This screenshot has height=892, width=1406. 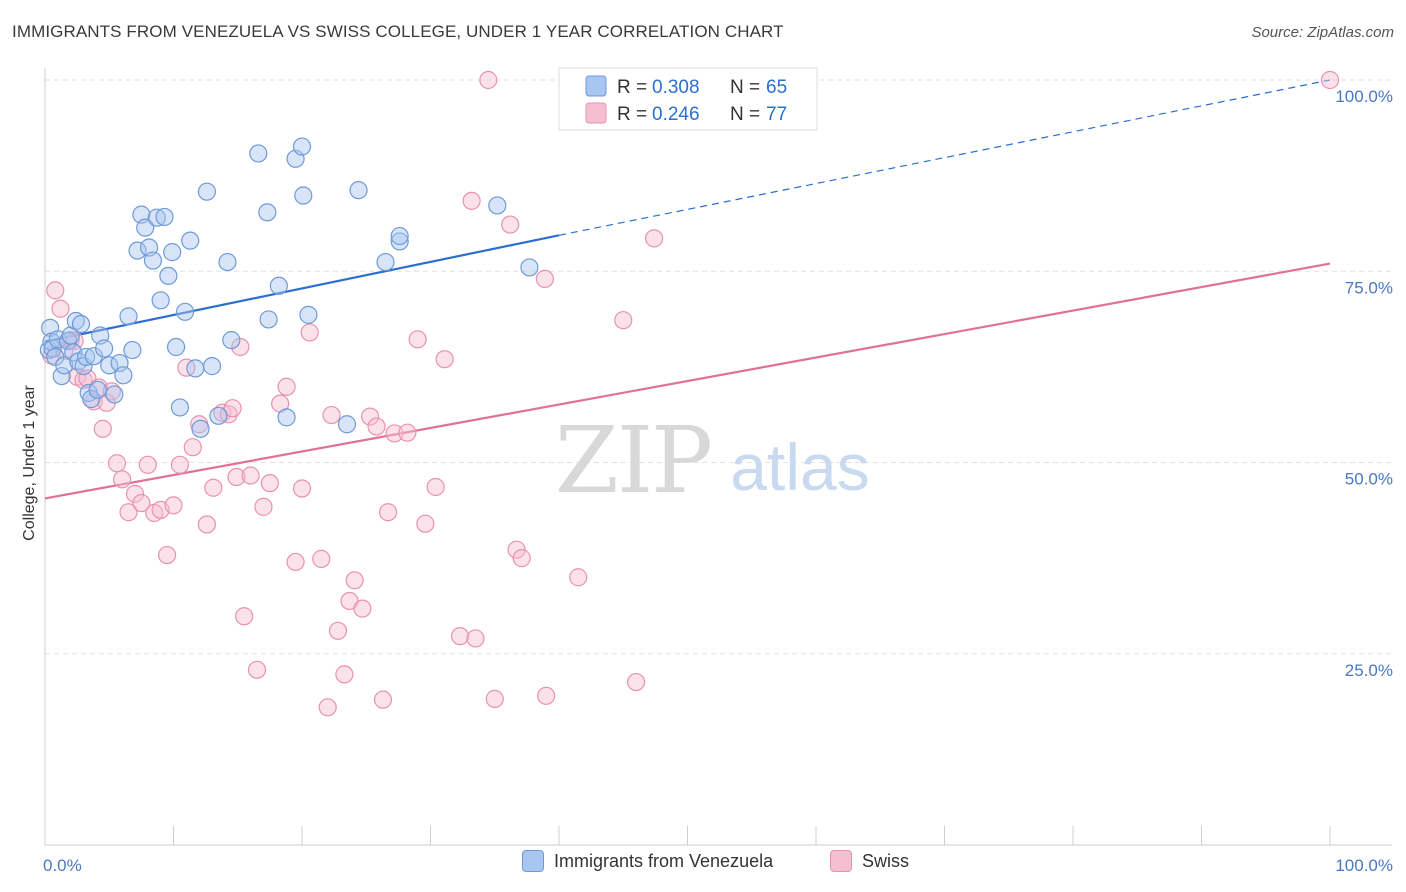 What do you see at coordinates (664, 860) in the screenshot?
I see `legend-label-venezuela: Immigrants from Venezuela` at bounding box center [664, 860].